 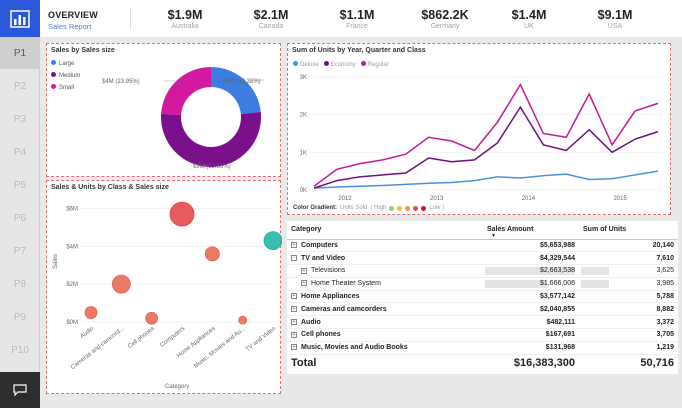 I want to click on gradient-low: Low ), so click(x=437, y=208).